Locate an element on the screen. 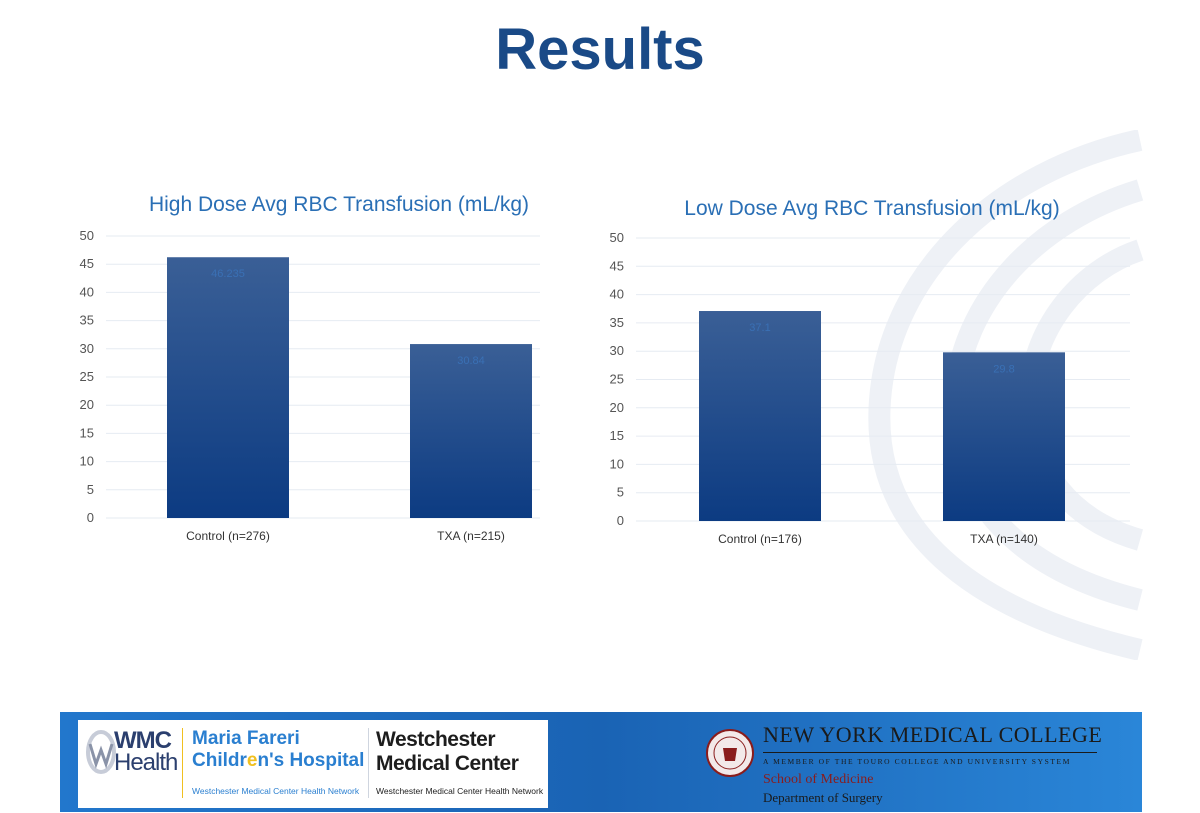 This screenshot has height=813, width=1200. wmc-health-logo: WMC Health is located at coordinates (146, 751).